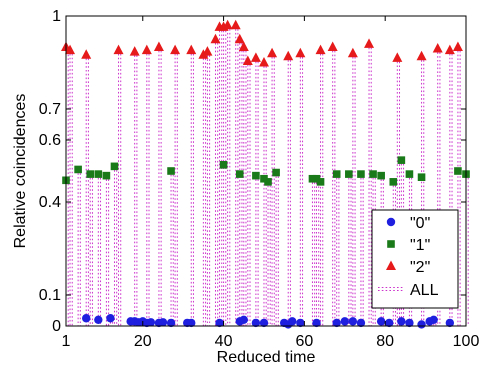 Image resolution: width=485 pixels, height=368 pixels. What do you see at coordinates (304, 341) in the screenshot?
I see `x-tick-label: 60` at bounding box center [304, 341].